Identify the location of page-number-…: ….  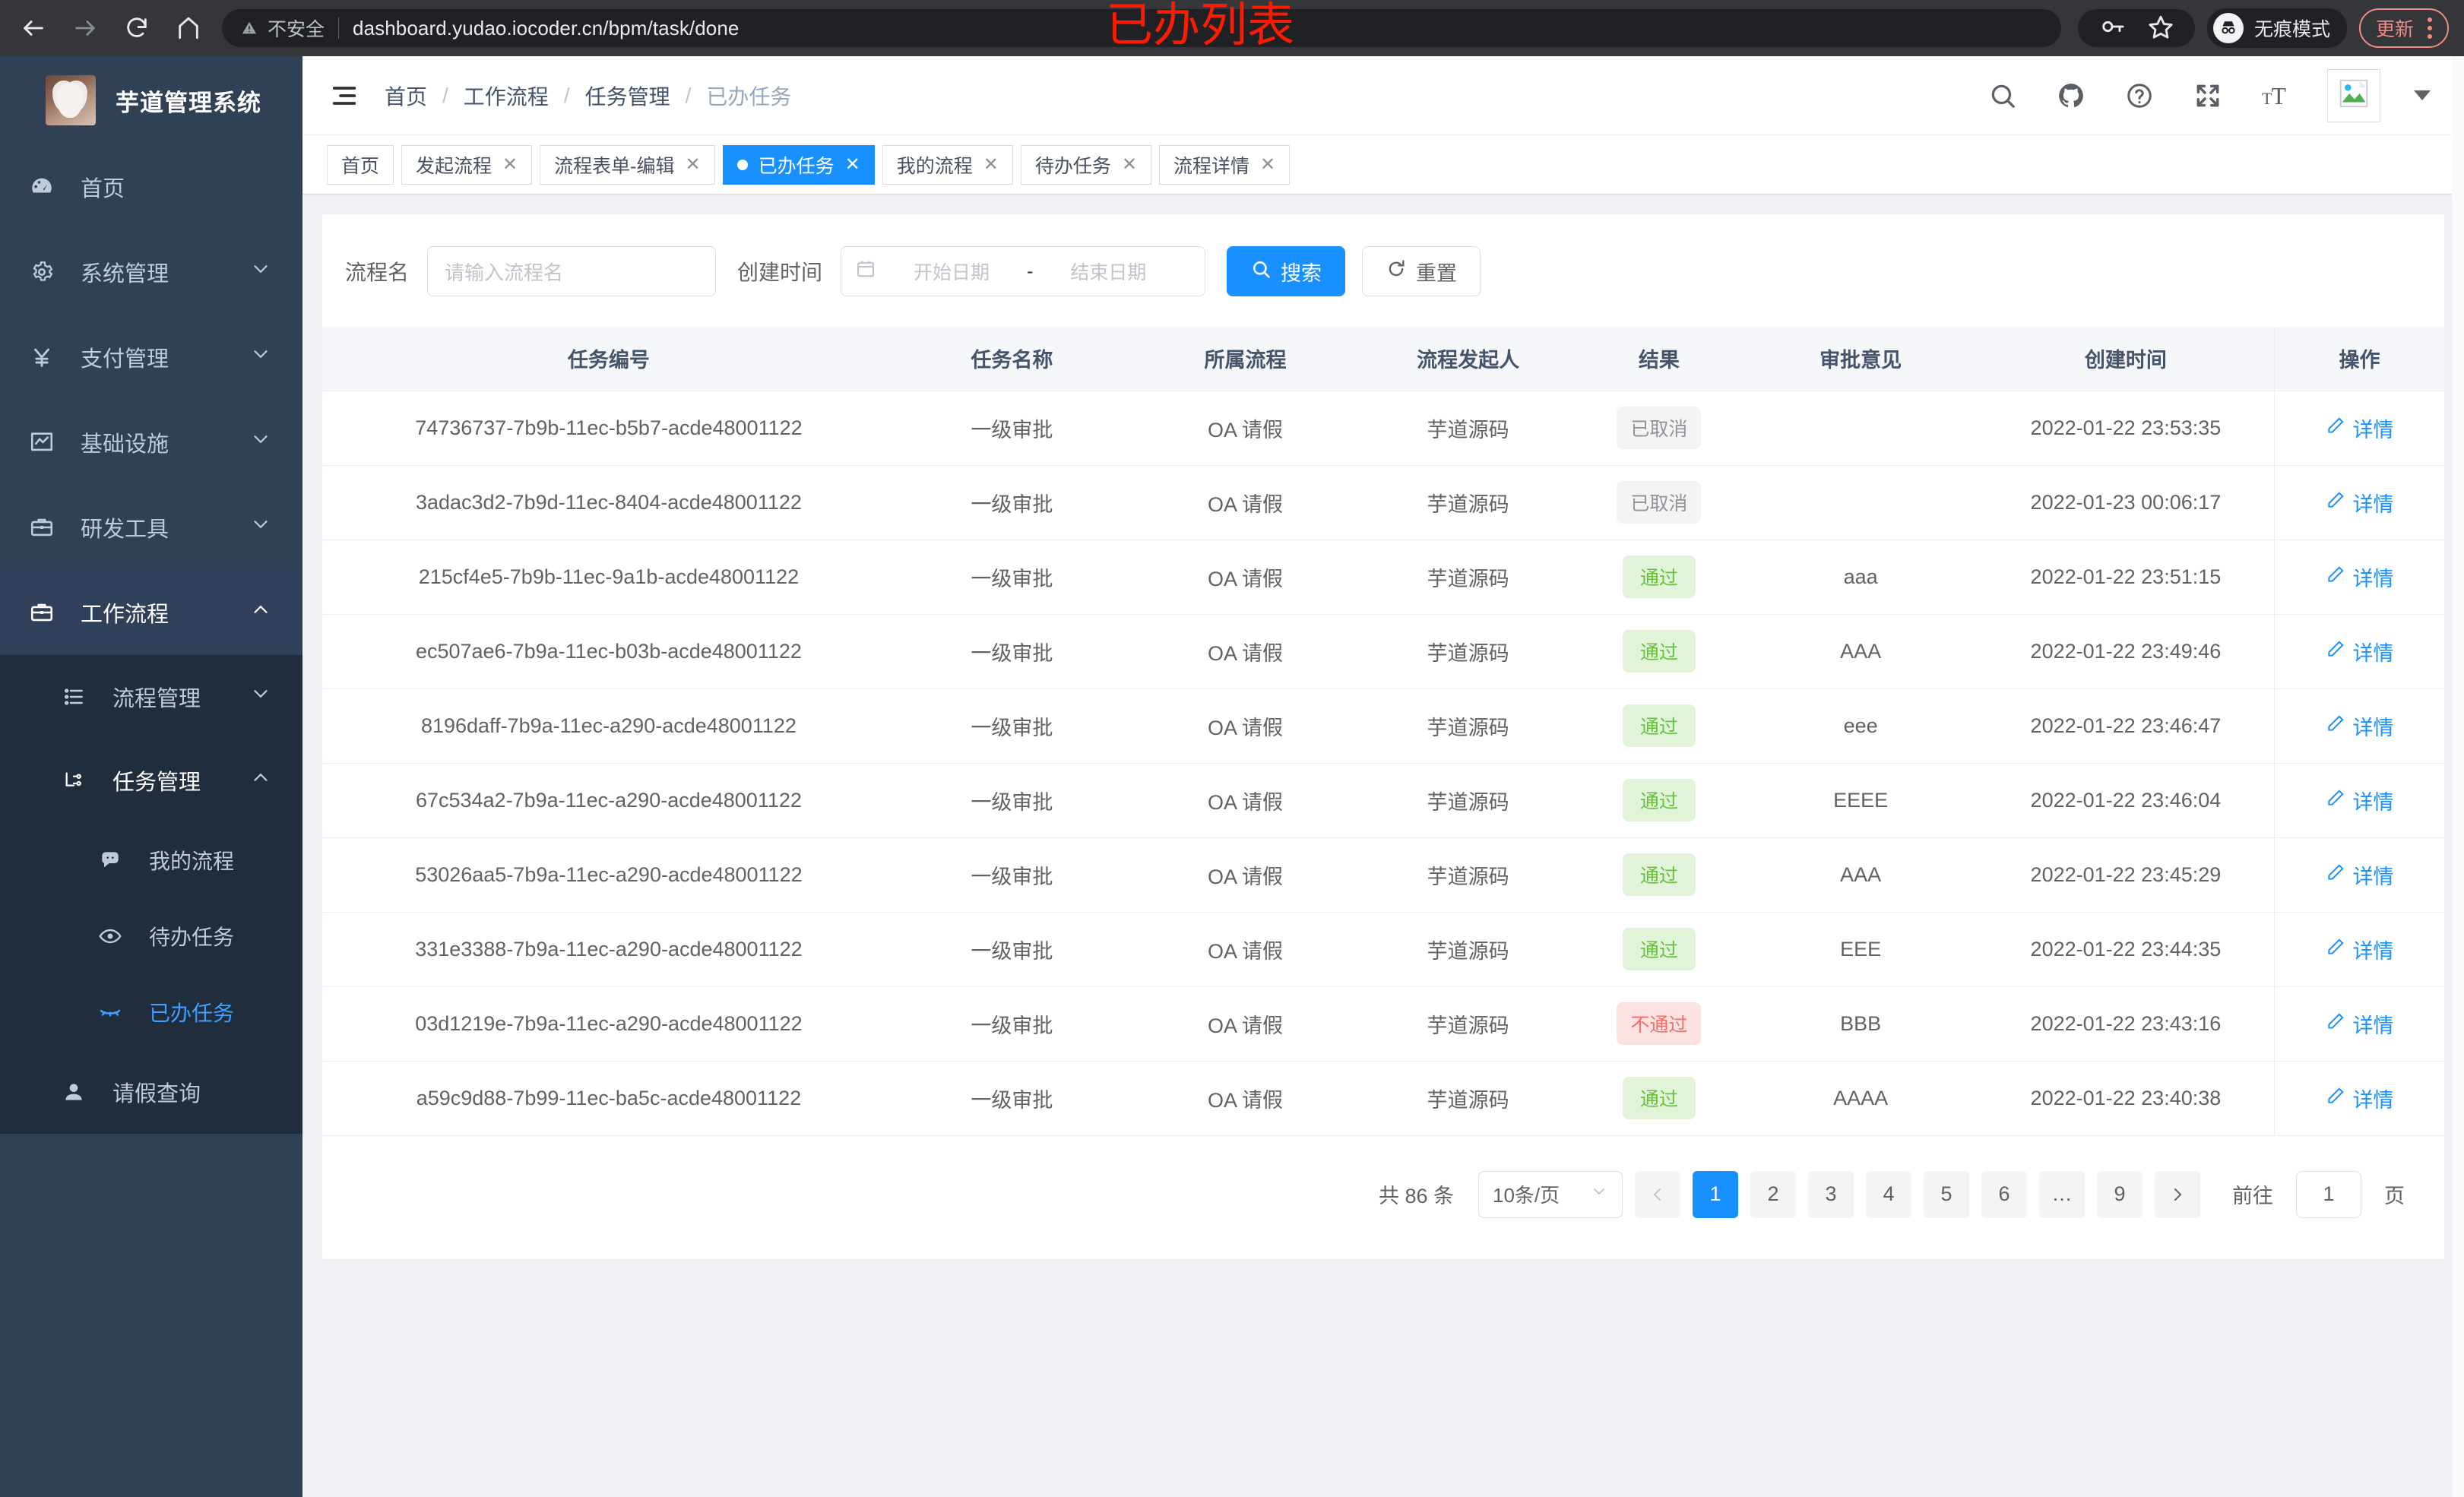
(2062, 1194).